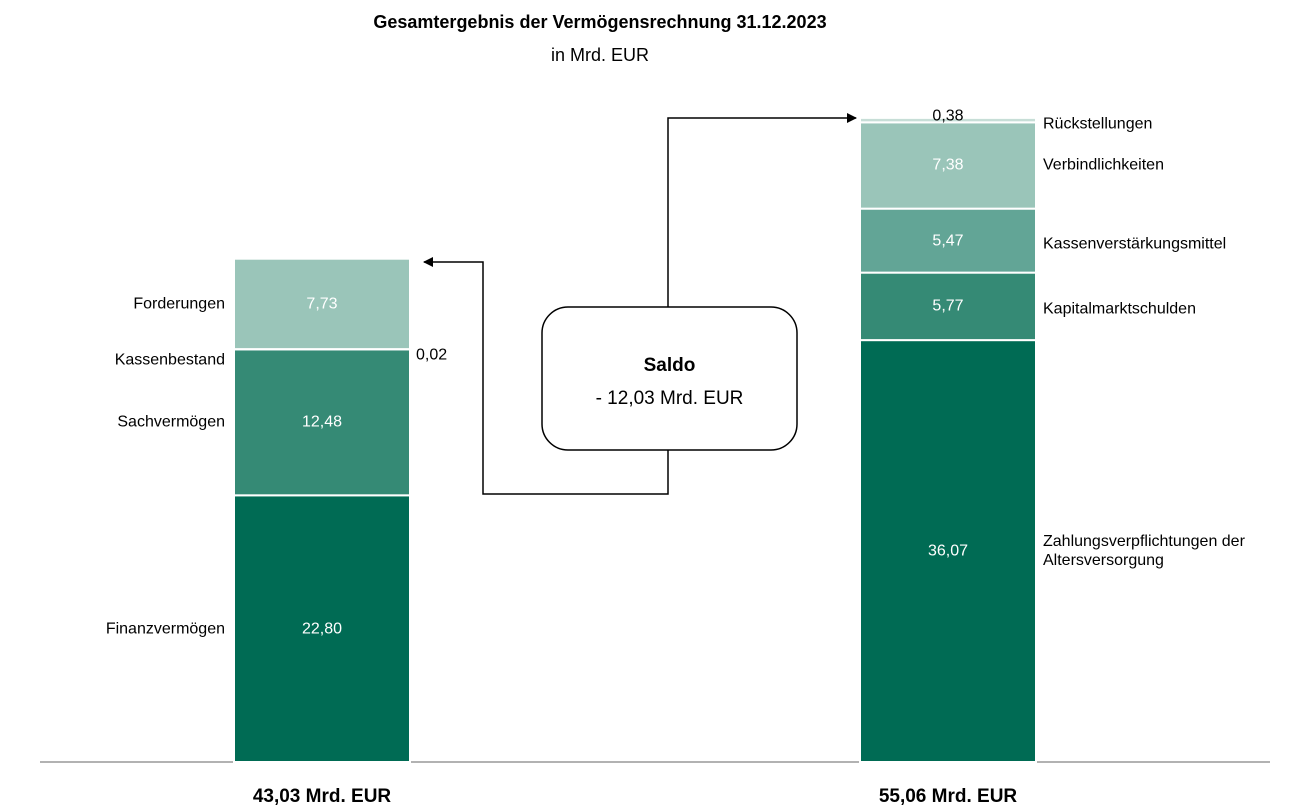 The image size is (1305, 807). What do you see at coordinates (669, 398) in the screenshot?
I see `annotation-text: - 12,03 Mrd. EUR` at bounding box center [669, 398].